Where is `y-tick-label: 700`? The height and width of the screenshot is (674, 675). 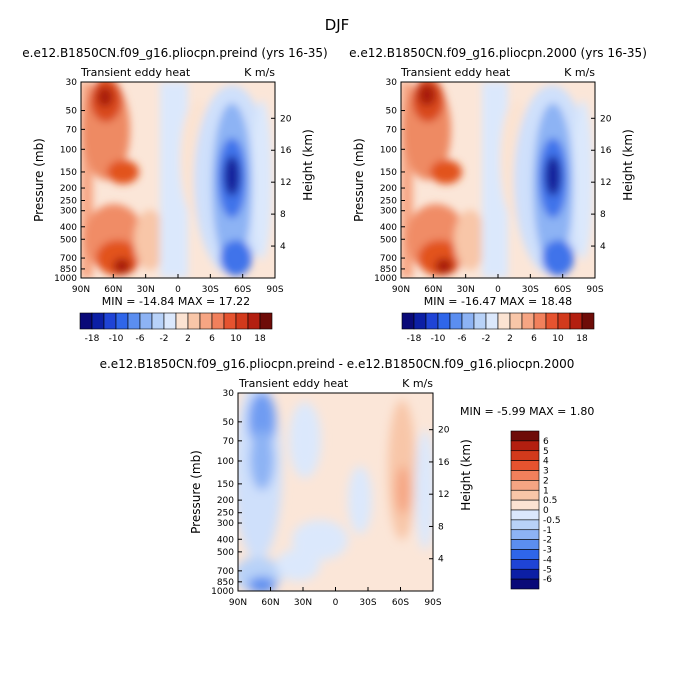
y-tick-label: 700 is located at coordinates (225, 572).